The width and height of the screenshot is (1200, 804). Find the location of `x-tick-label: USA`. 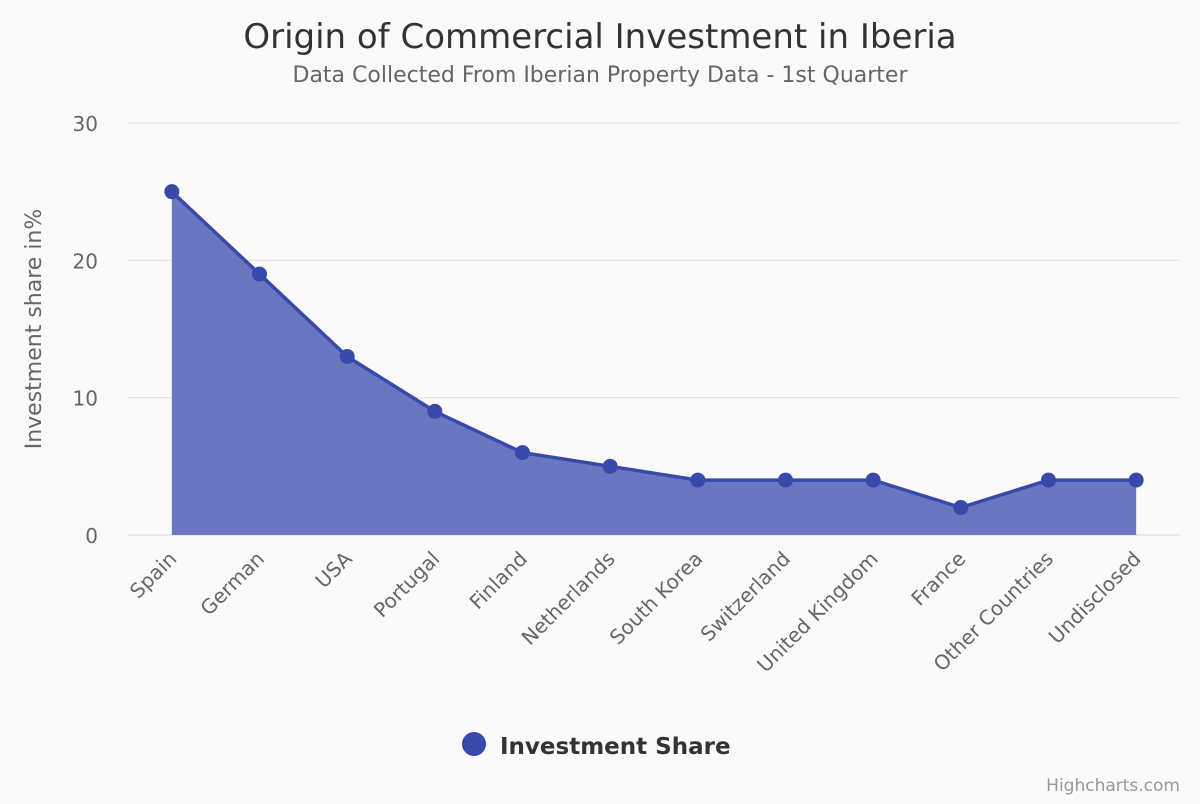

x-tick-label: USA is located at coordinates (333, 569).